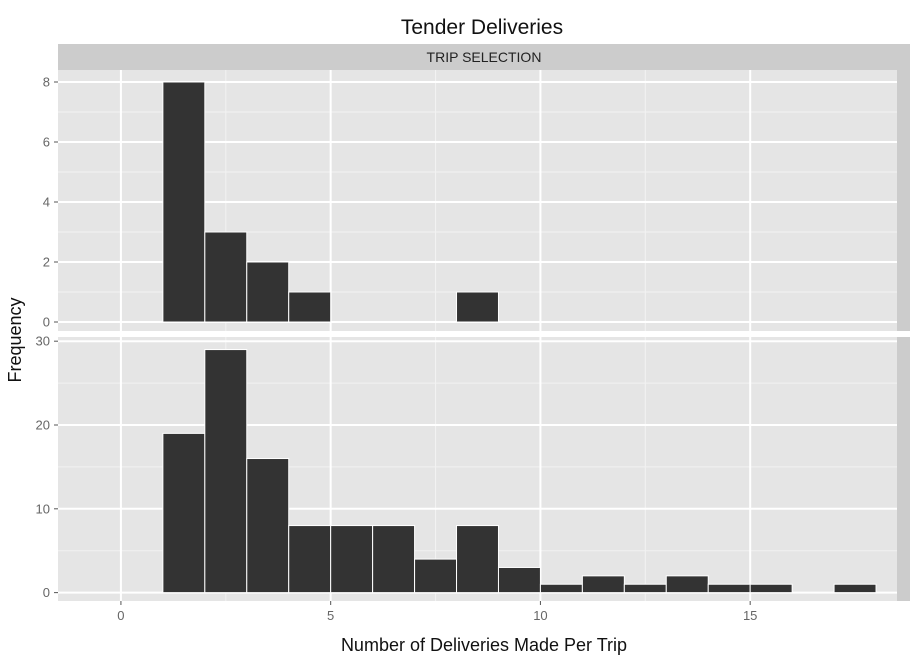  Describe the element at coordinates (46, 82) in the screenshot. I see `y-tick-label: 8` at that location.